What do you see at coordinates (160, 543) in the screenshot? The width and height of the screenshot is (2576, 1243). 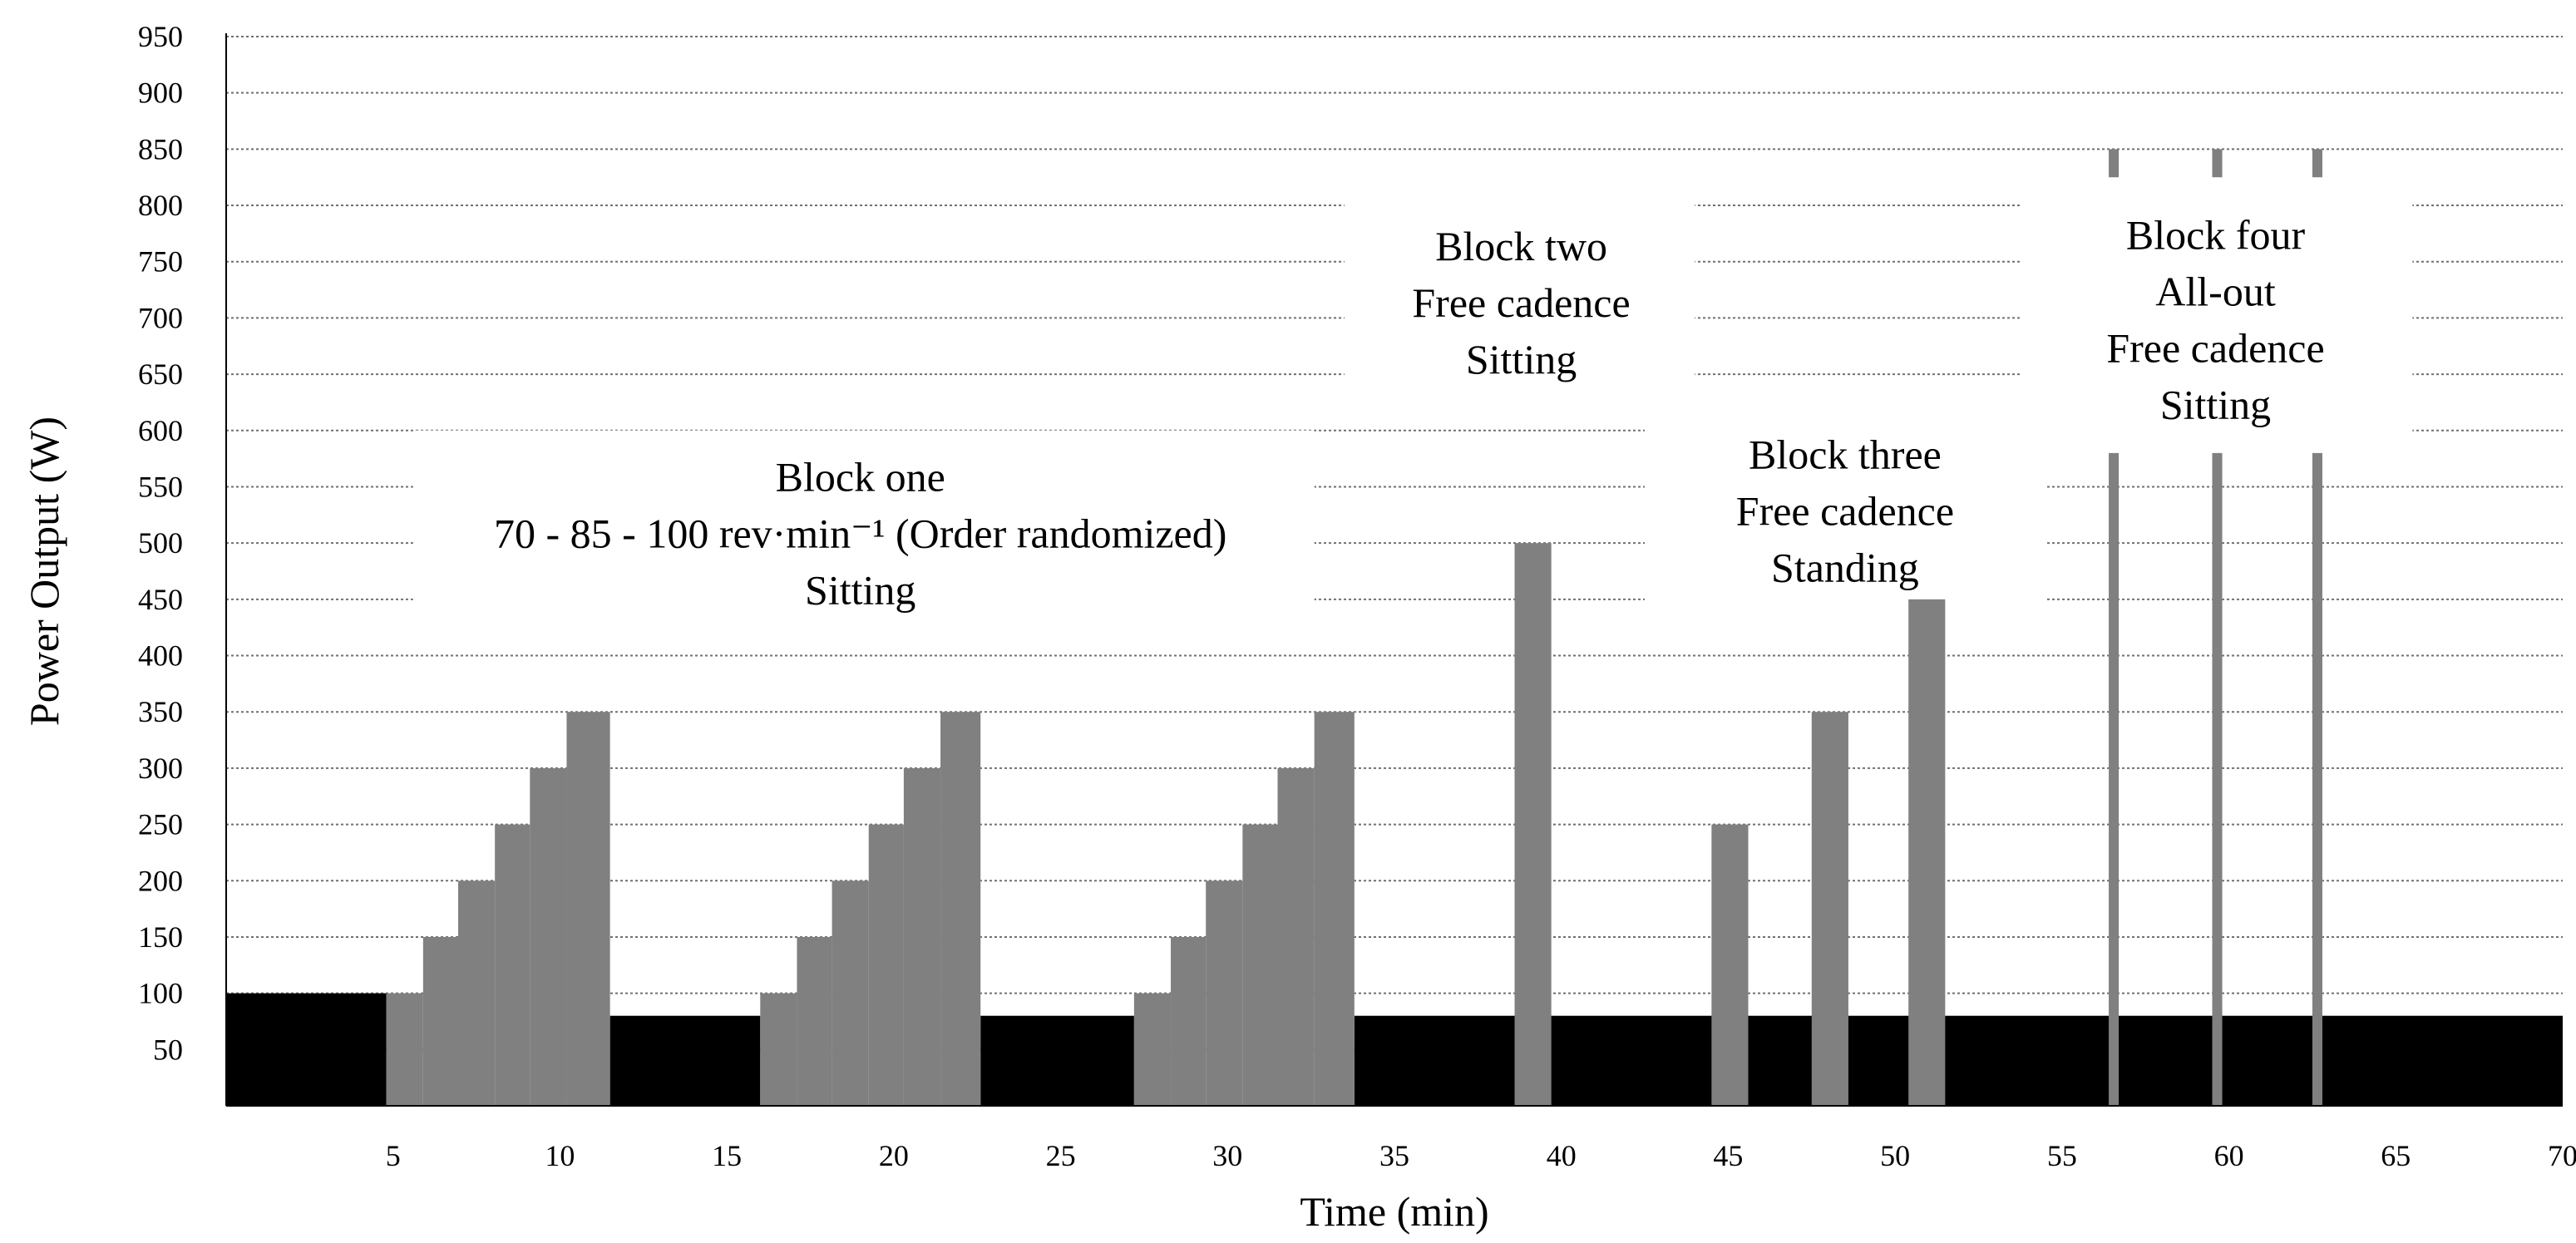 I see `y-tick-label-500: 500` at bounding box center [160, 543].